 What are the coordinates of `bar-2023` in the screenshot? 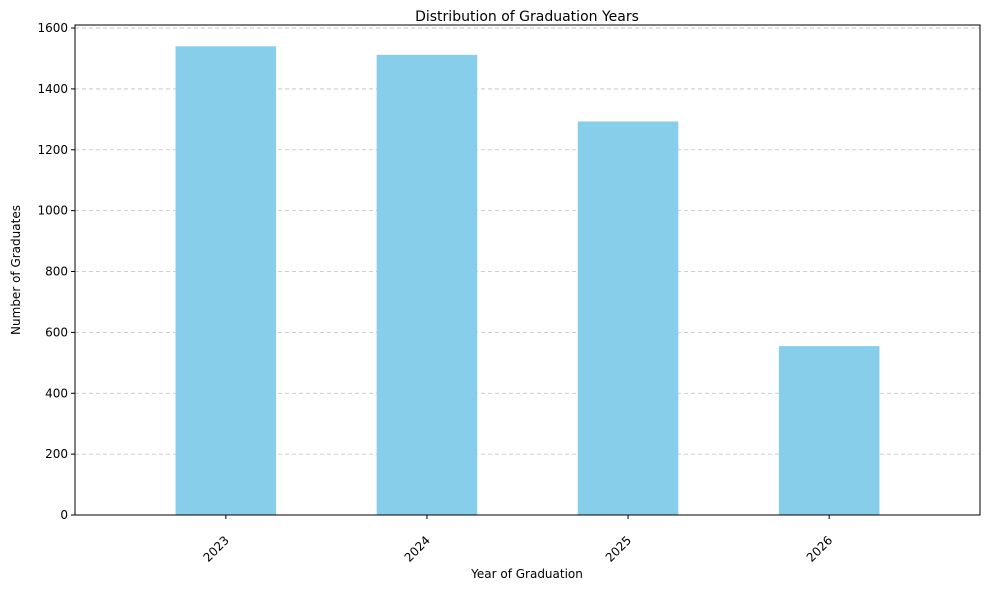 It's located at (226, 280).